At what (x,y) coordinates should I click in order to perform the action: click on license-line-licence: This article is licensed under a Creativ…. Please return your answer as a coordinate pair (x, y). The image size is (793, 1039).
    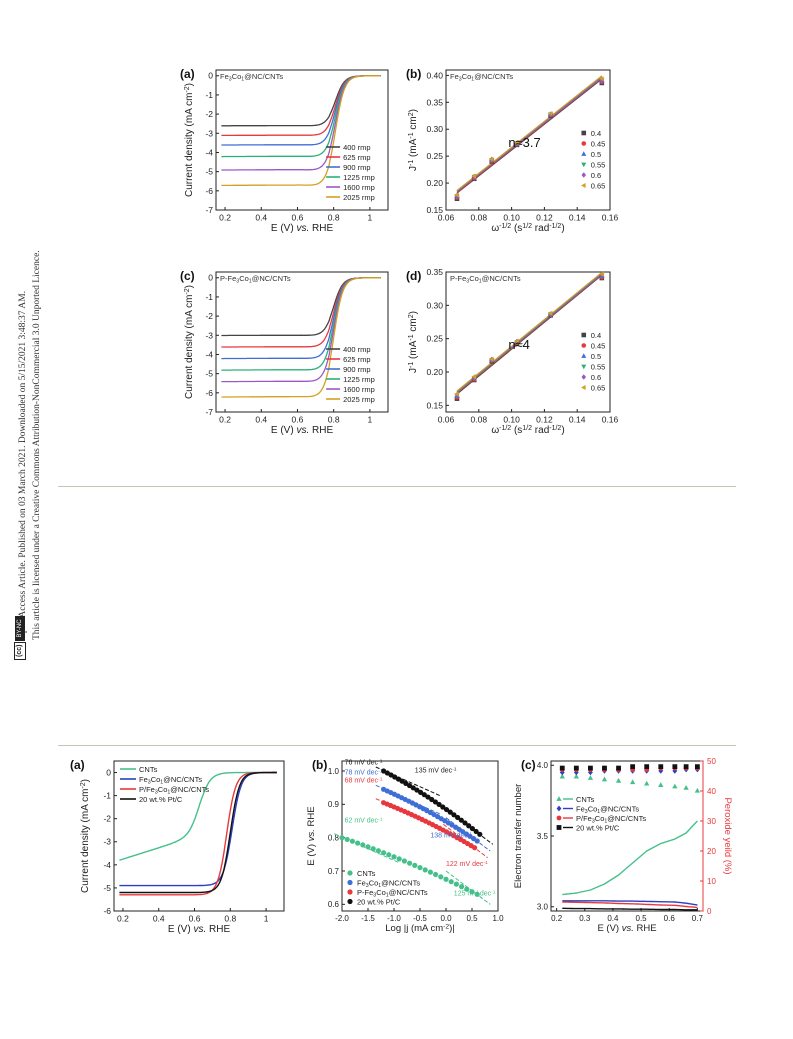
    Looking at the image, I should click on (37, 445).